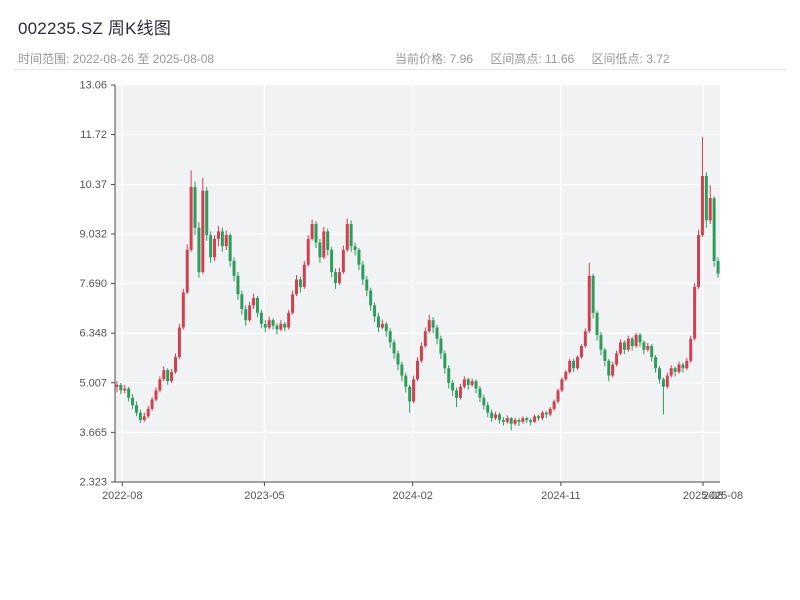  I want to click on svg-text: 7.690, so click(93, 284).